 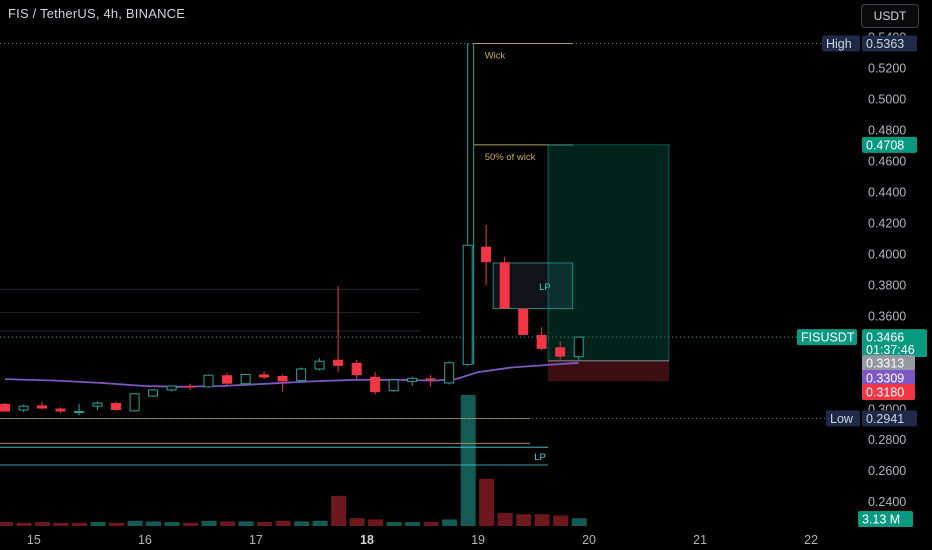 What do you see at coordinates (890, 350) in the screenshot?
I see `countdown-text: 01:37:46` at bounding box center [890, 350].